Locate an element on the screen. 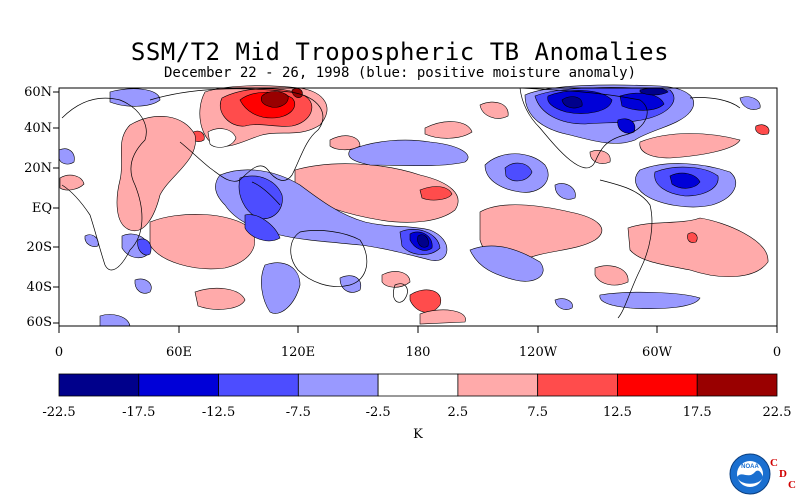 The width and height of the screenshot is (800, 500). colorbar-tick-label: 12.5 is located at coordinates (617, 412).